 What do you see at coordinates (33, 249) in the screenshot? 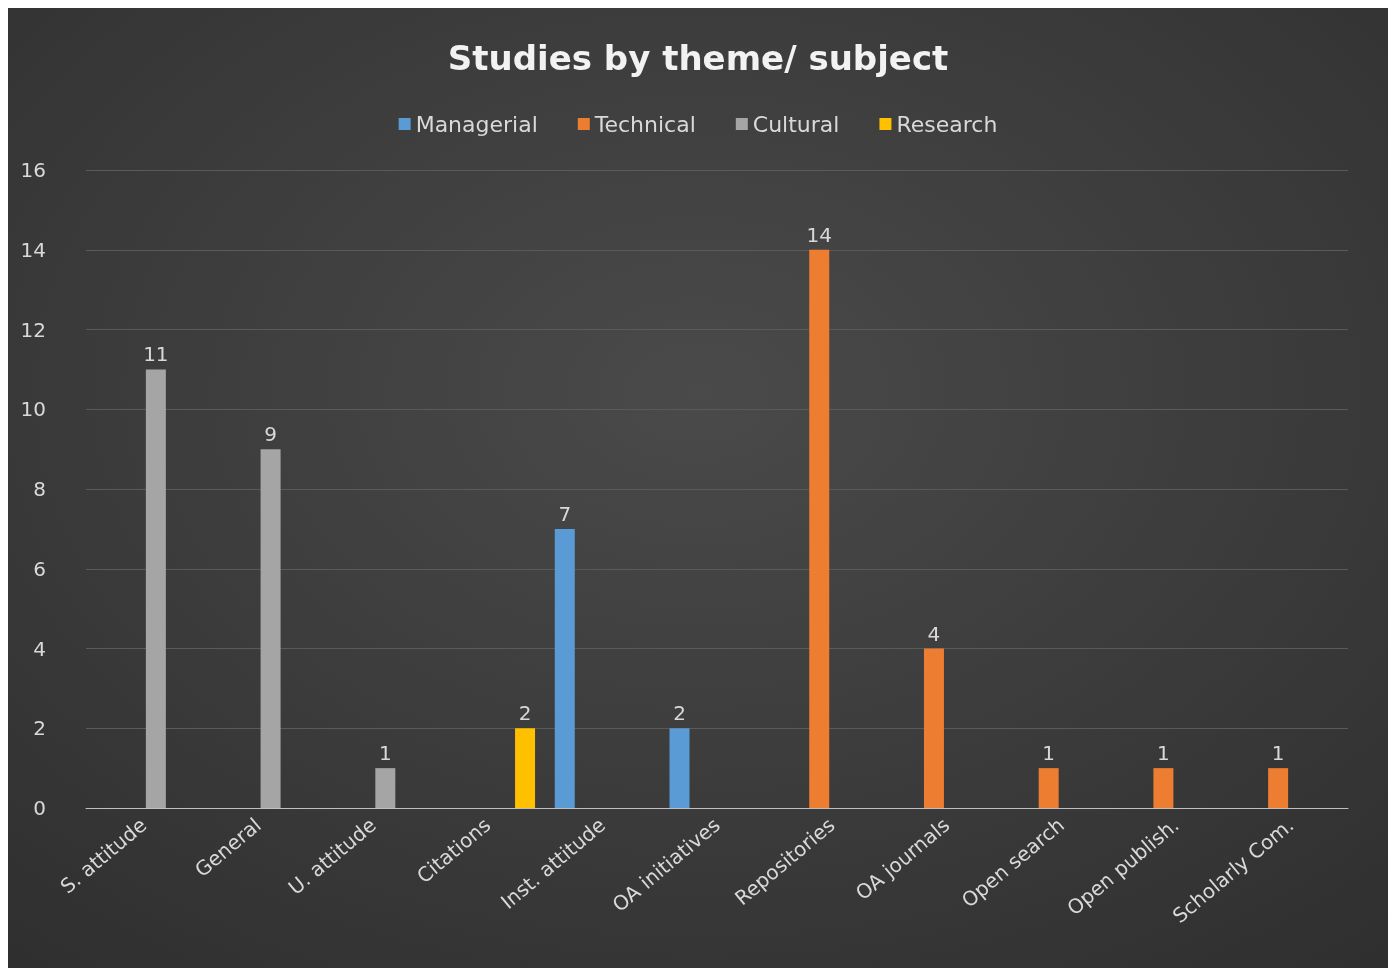
I see `y-tick-label: 14` at bounding box center [33, 249].